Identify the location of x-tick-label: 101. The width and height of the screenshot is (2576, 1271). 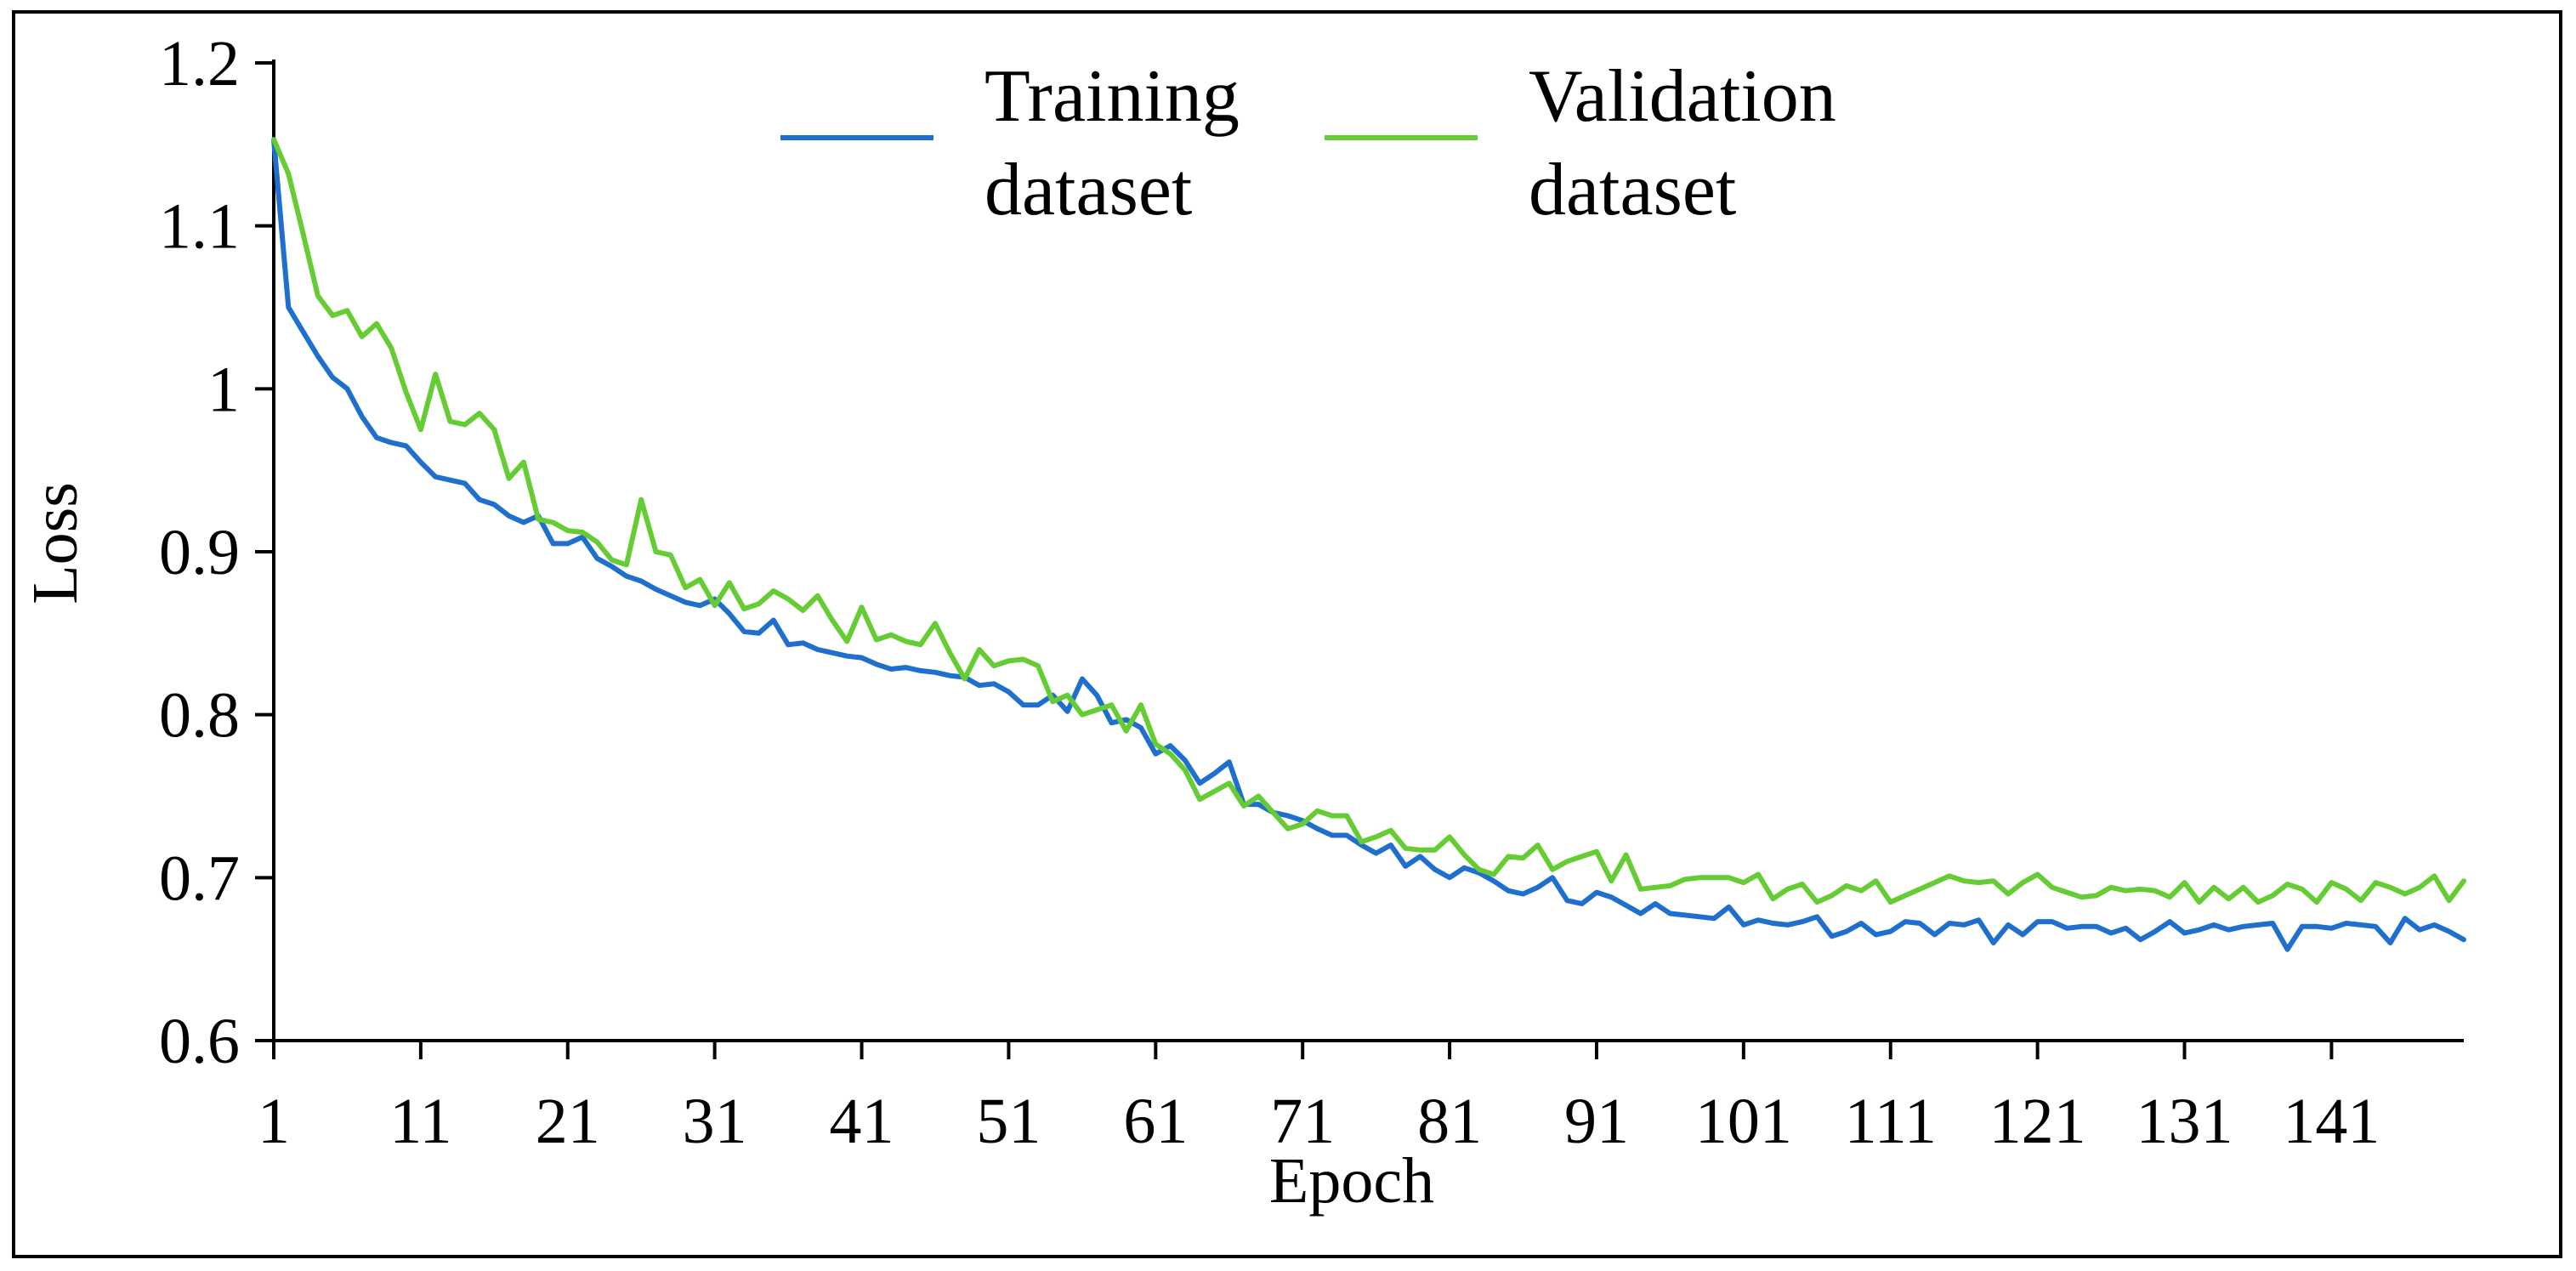
(1744, 1121).